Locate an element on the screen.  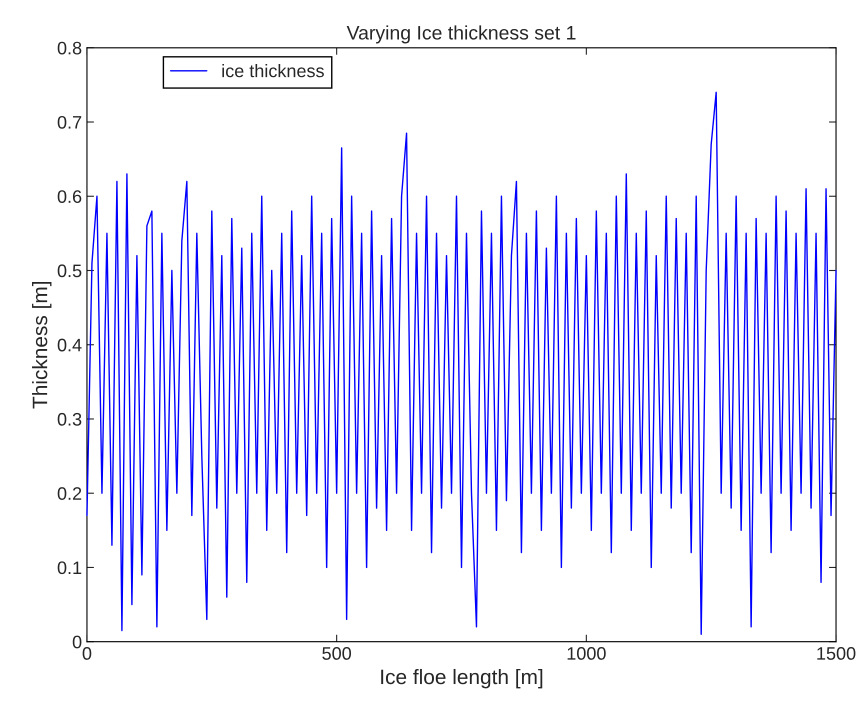
legend-label: ice thickness is located at coordinates (273, 71).